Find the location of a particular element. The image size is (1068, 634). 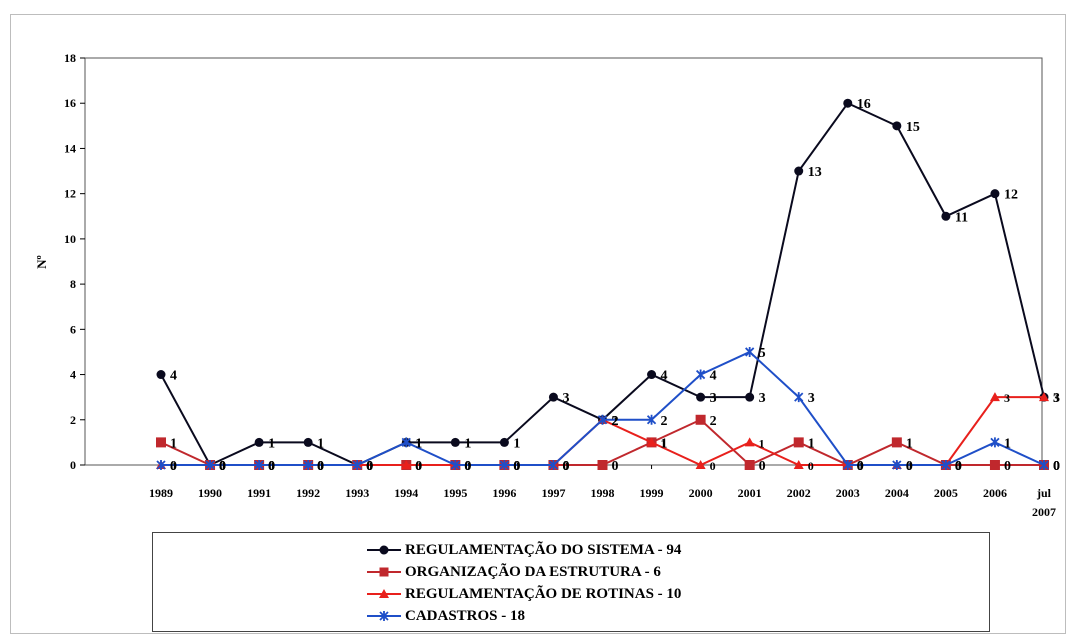

x-tick-label: jul is located at coordinates (1044, 493).